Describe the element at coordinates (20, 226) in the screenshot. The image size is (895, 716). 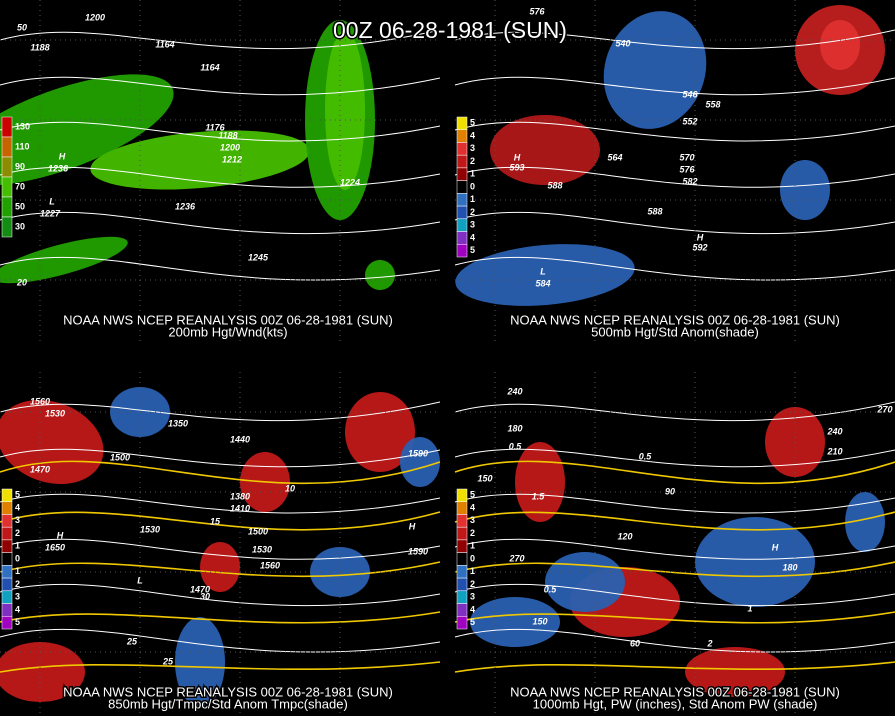
I see `legend-label: 30` at that location.